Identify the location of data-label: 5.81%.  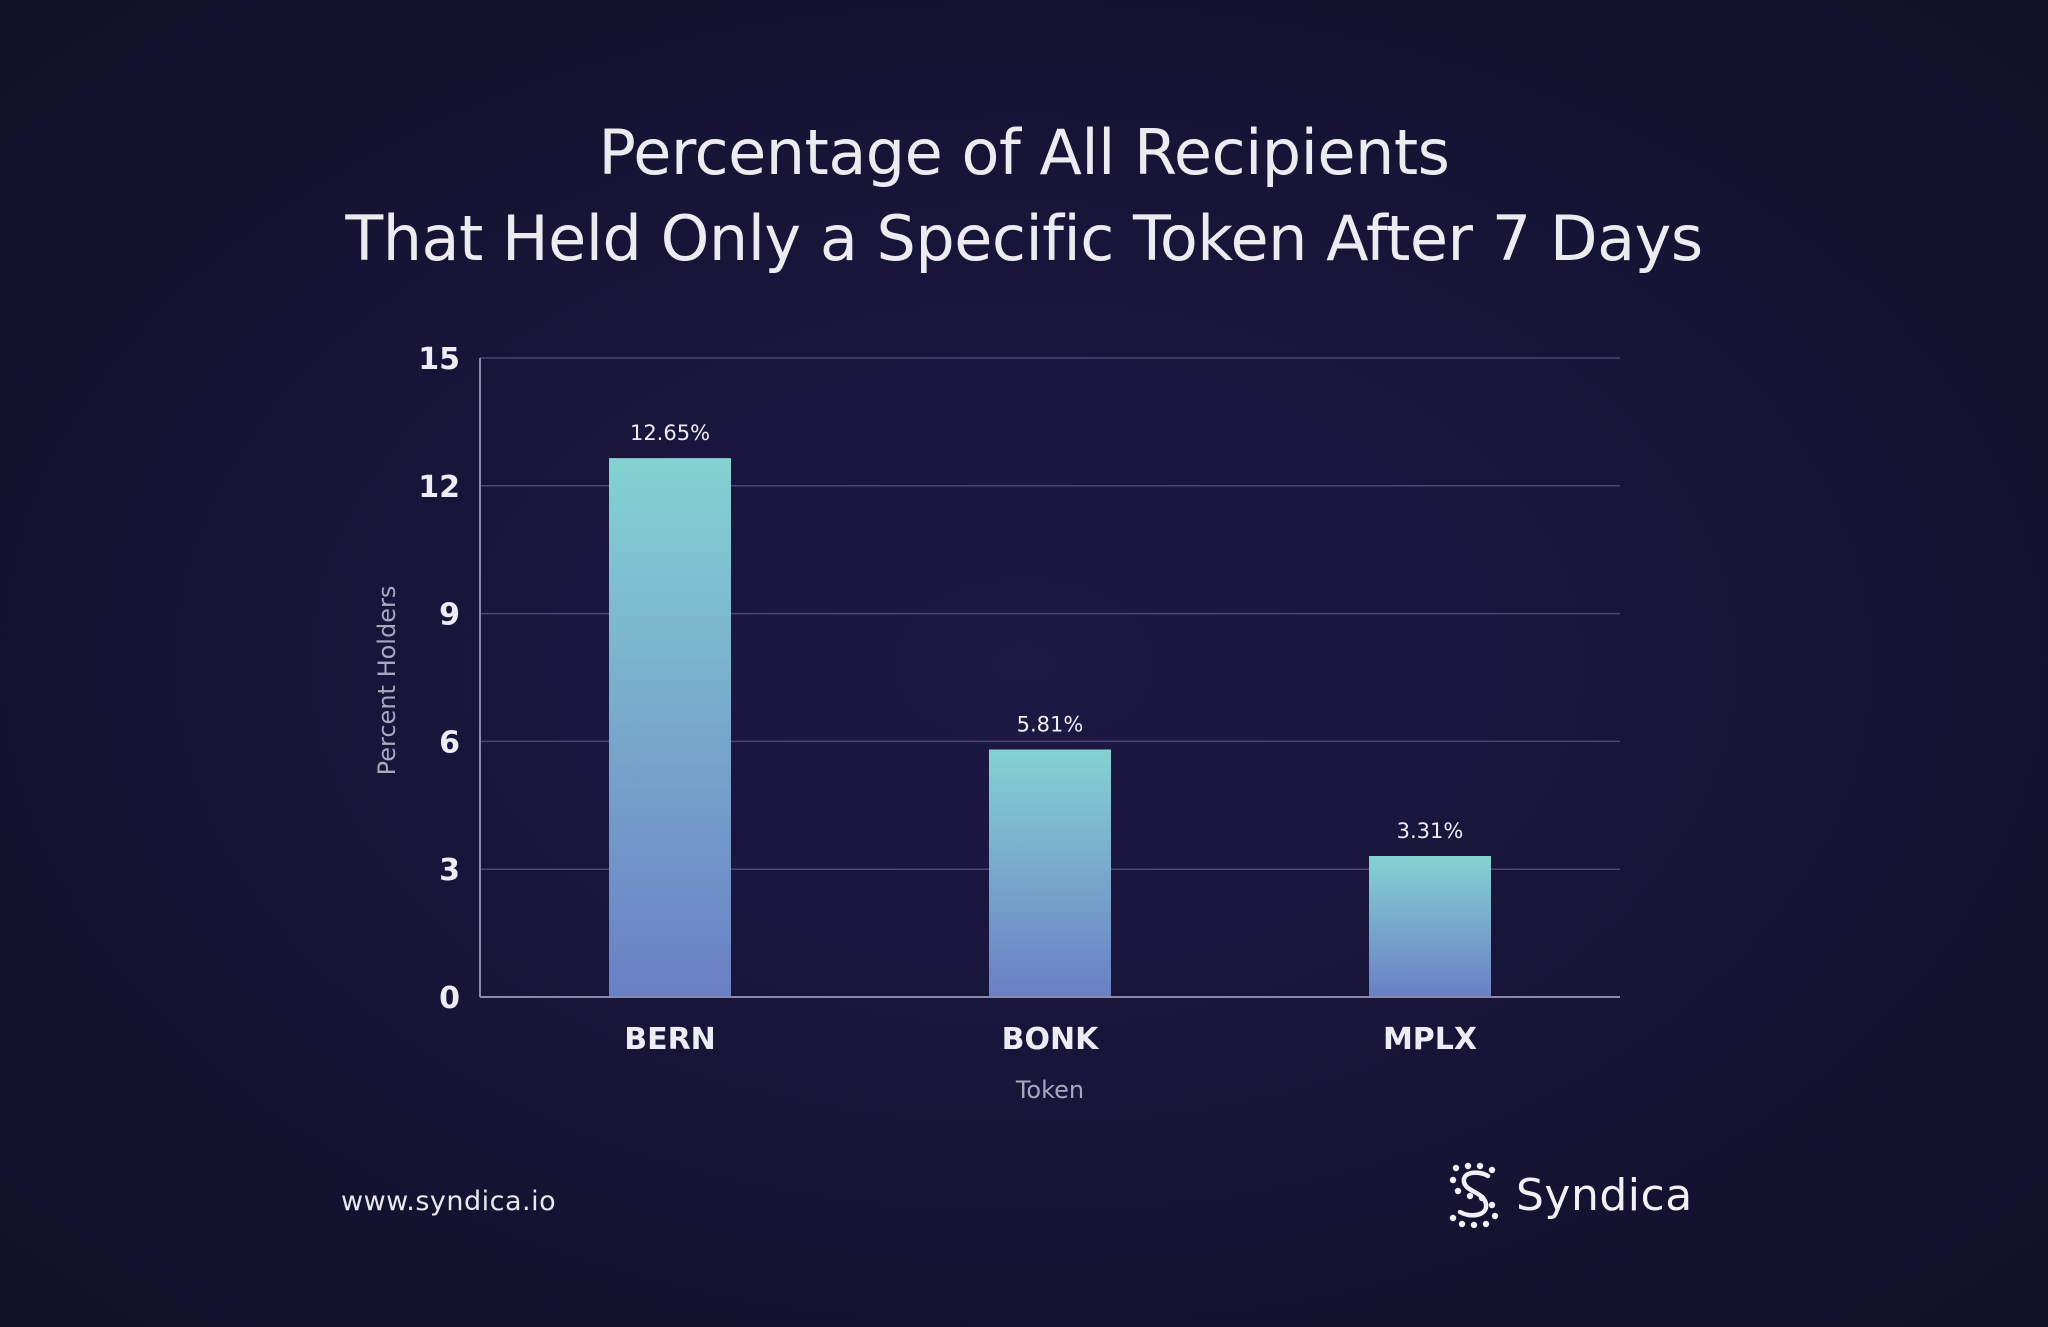
(1050, 724).